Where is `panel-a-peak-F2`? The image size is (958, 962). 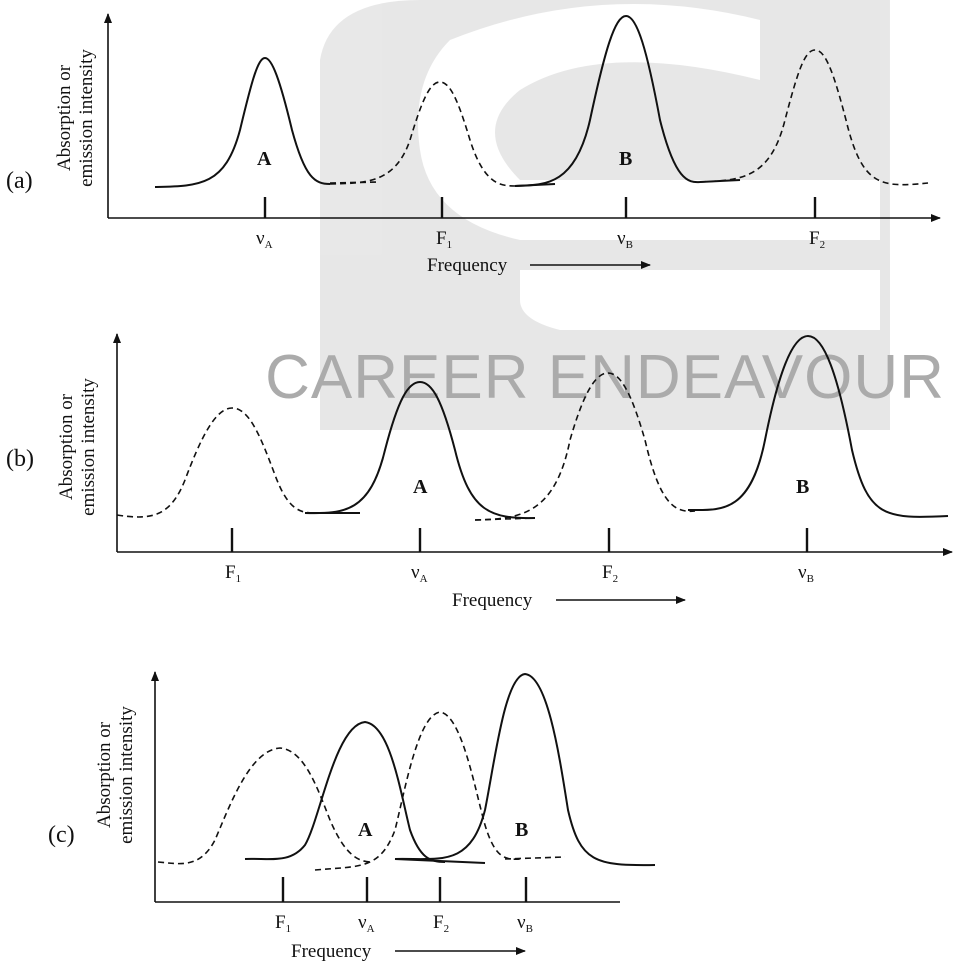
panel-a-peak-F2 is located at coordinates (814, 117).